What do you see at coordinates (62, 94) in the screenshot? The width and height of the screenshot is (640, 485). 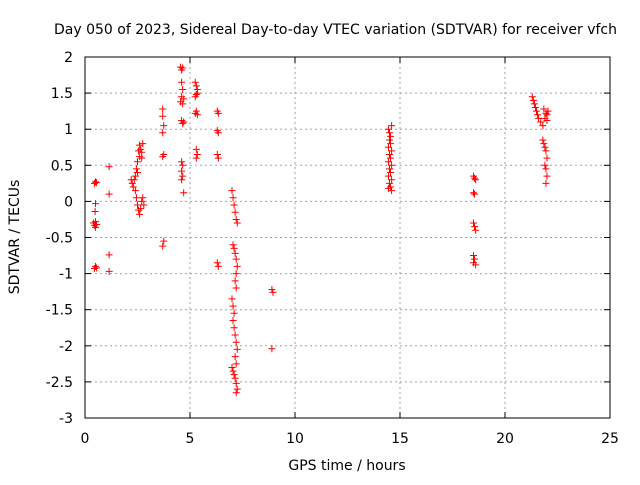 I see `y-tick-label: 1.5` at bounding box center [62, 94].